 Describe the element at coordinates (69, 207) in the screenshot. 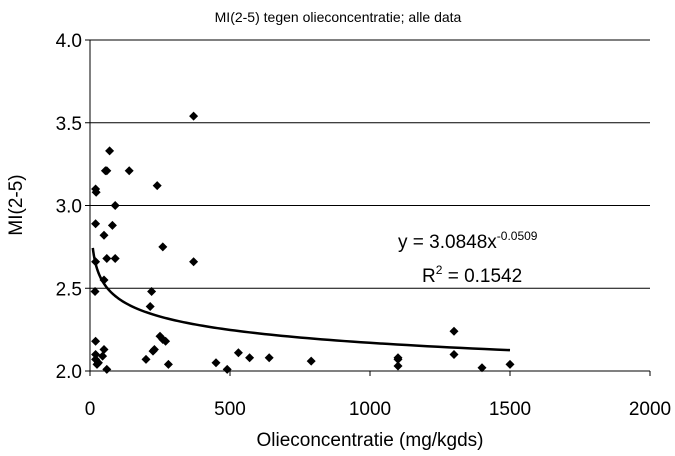

I see `y-tick-label: 3.0` at that location.